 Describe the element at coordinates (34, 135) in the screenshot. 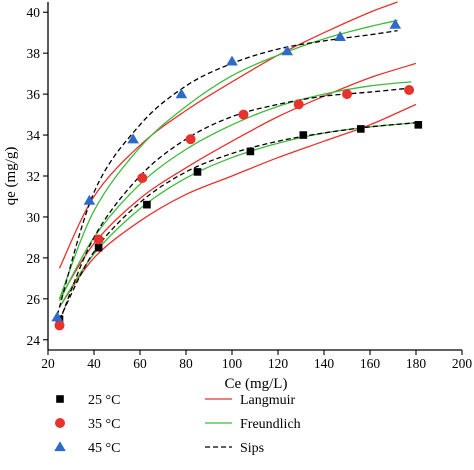

I see `y-tick-label: 34` at that location.